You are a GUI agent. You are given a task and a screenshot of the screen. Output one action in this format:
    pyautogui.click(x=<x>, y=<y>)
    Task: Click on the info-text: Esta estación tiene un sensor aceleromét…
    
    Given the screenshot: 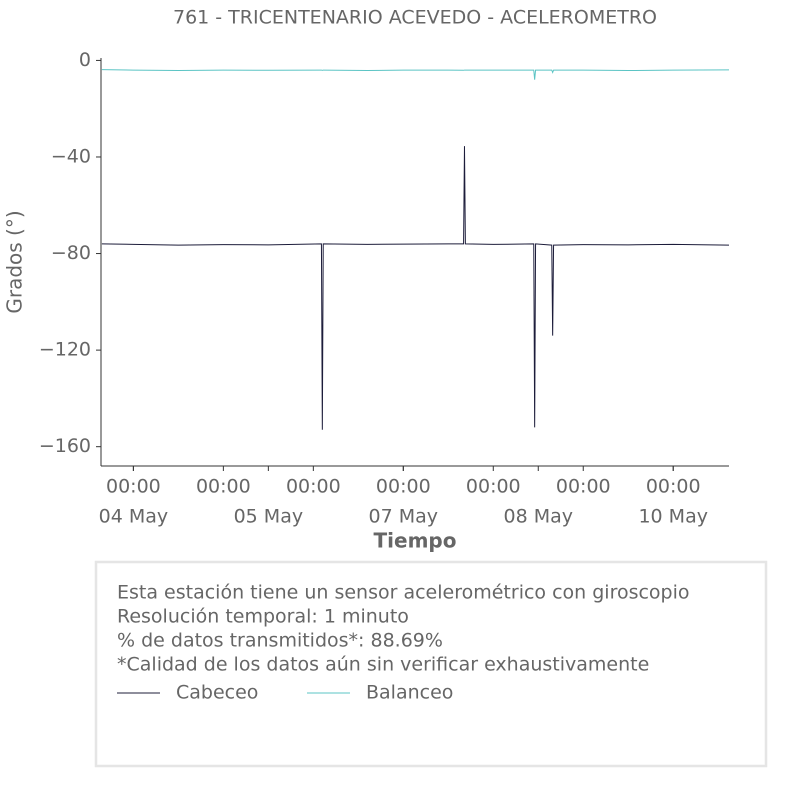 What is the action you would take?
    pyautogui.click(x=403, y=593)
    